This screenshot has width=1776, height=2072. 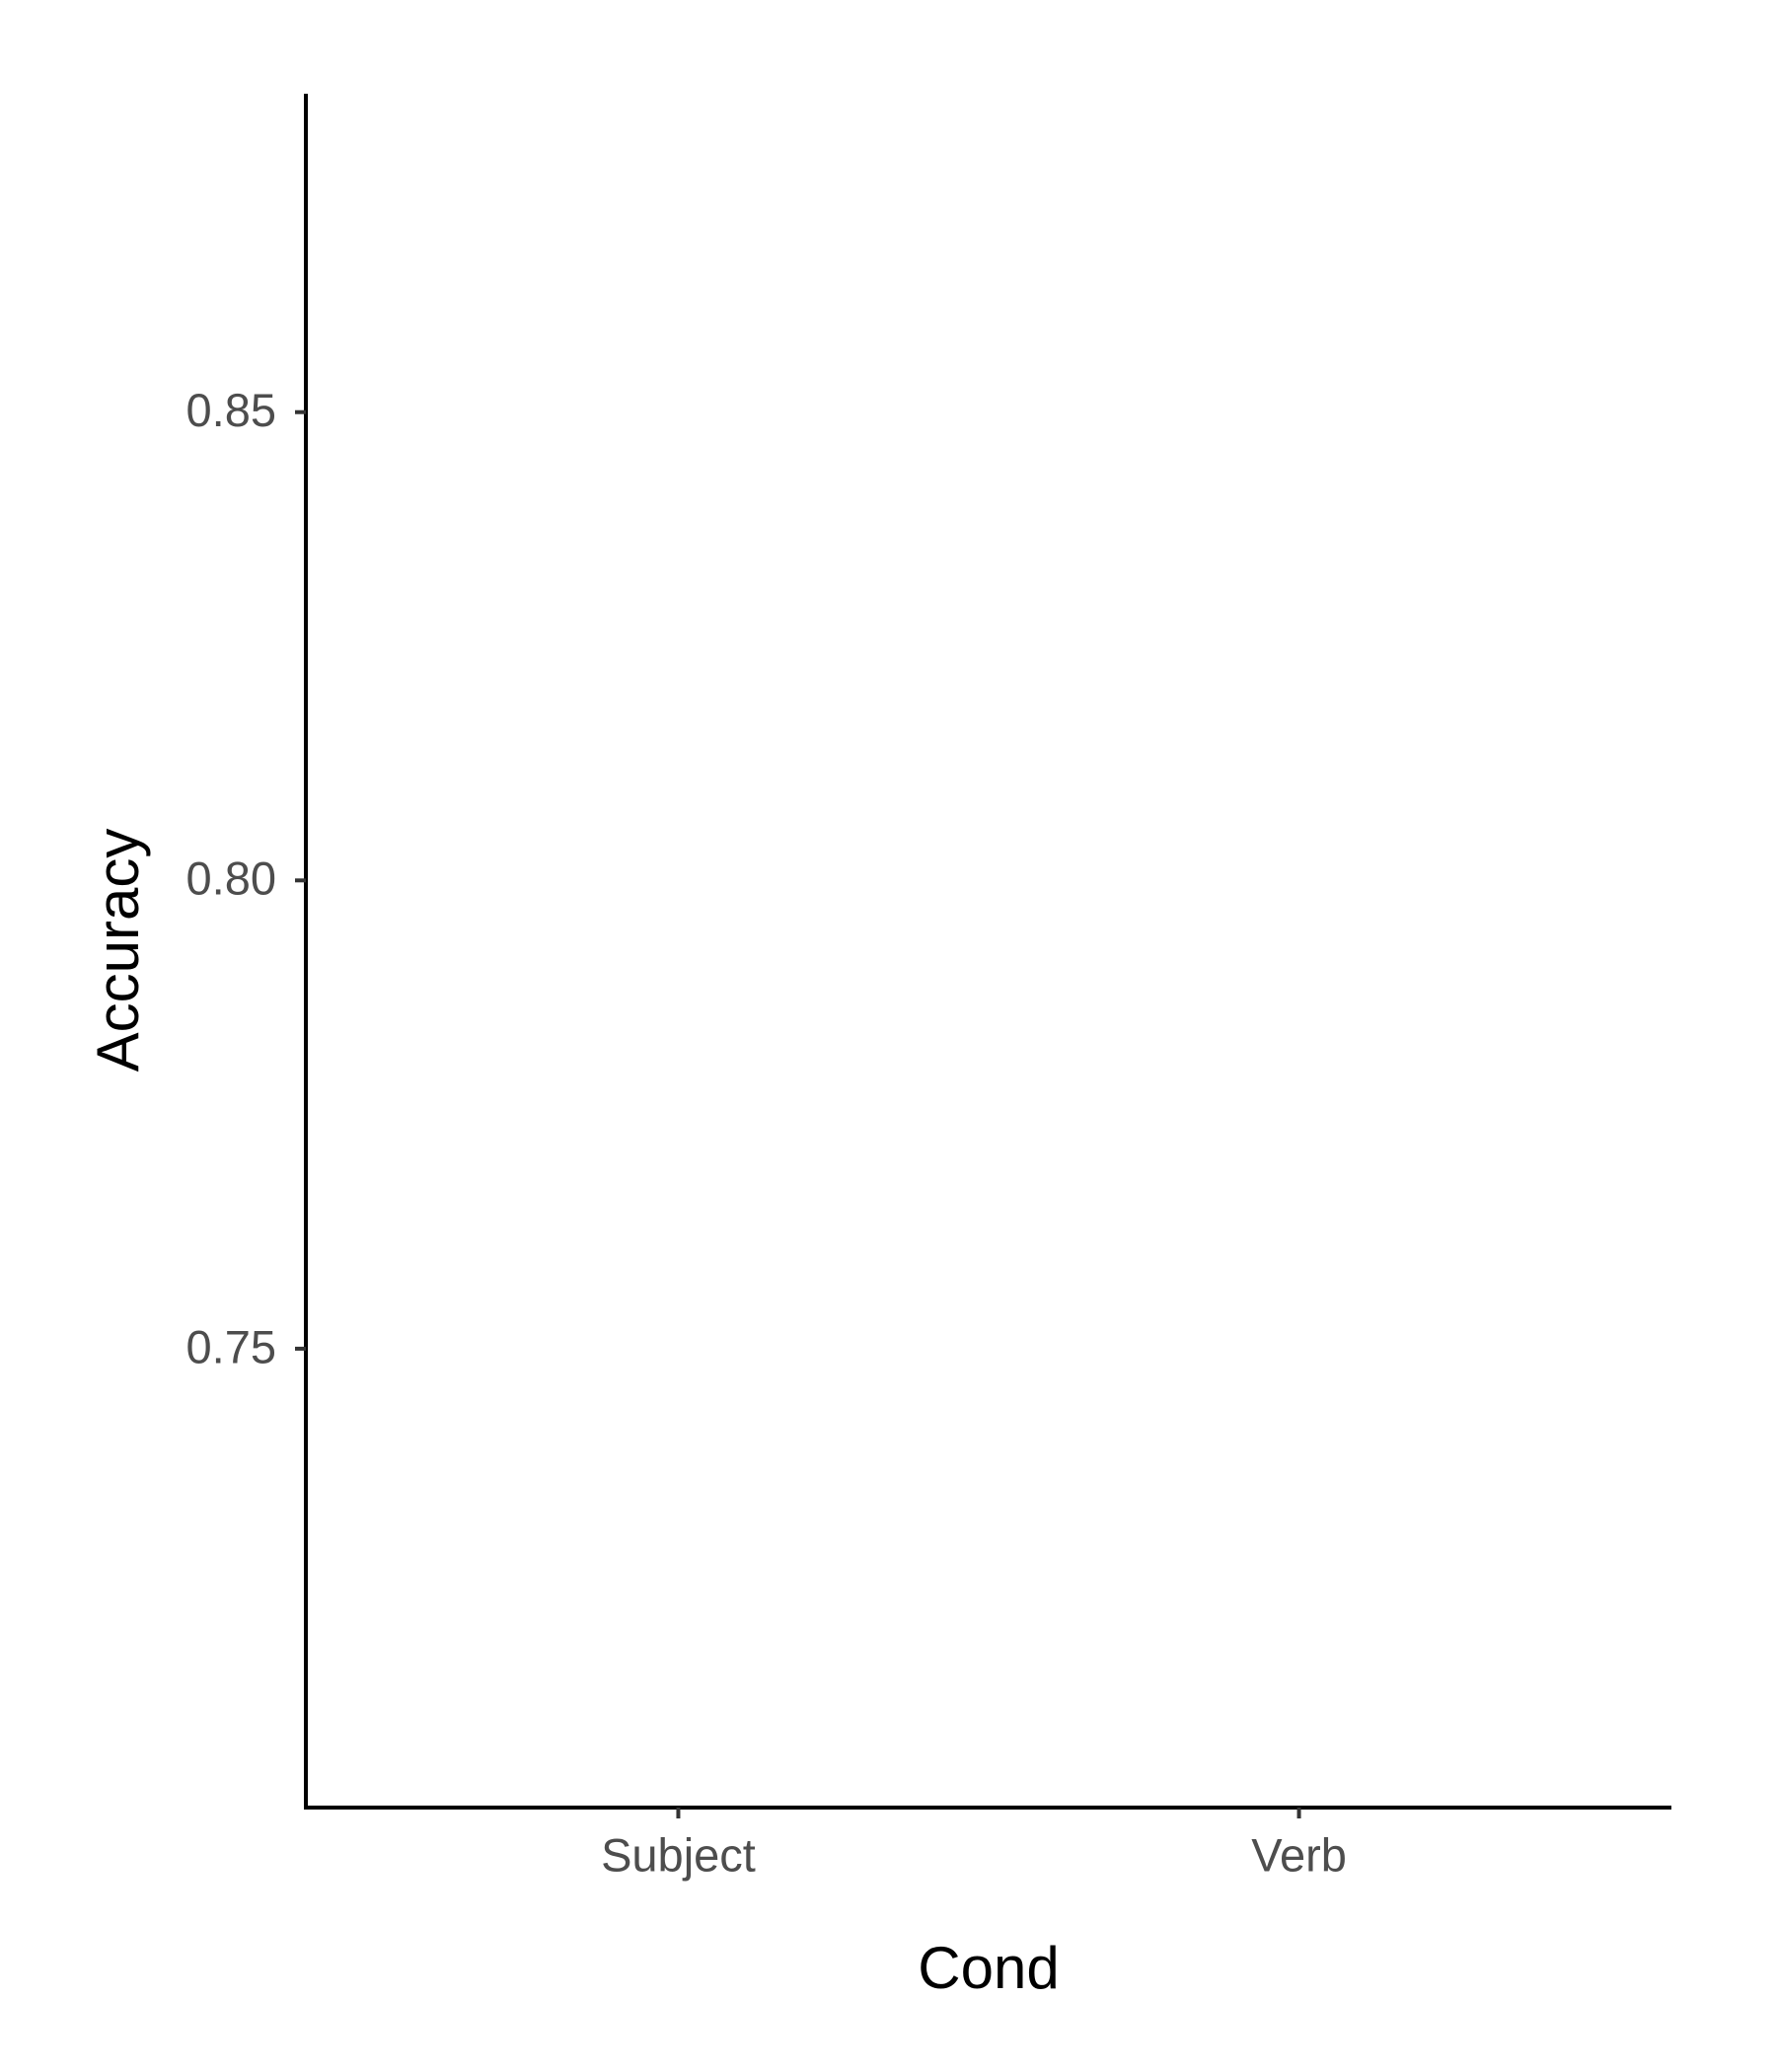 What do you see at coordinates (118, 951) in the screenshot?
I see `y-axis-title: Accuracy` at bounding box center [118, 951].